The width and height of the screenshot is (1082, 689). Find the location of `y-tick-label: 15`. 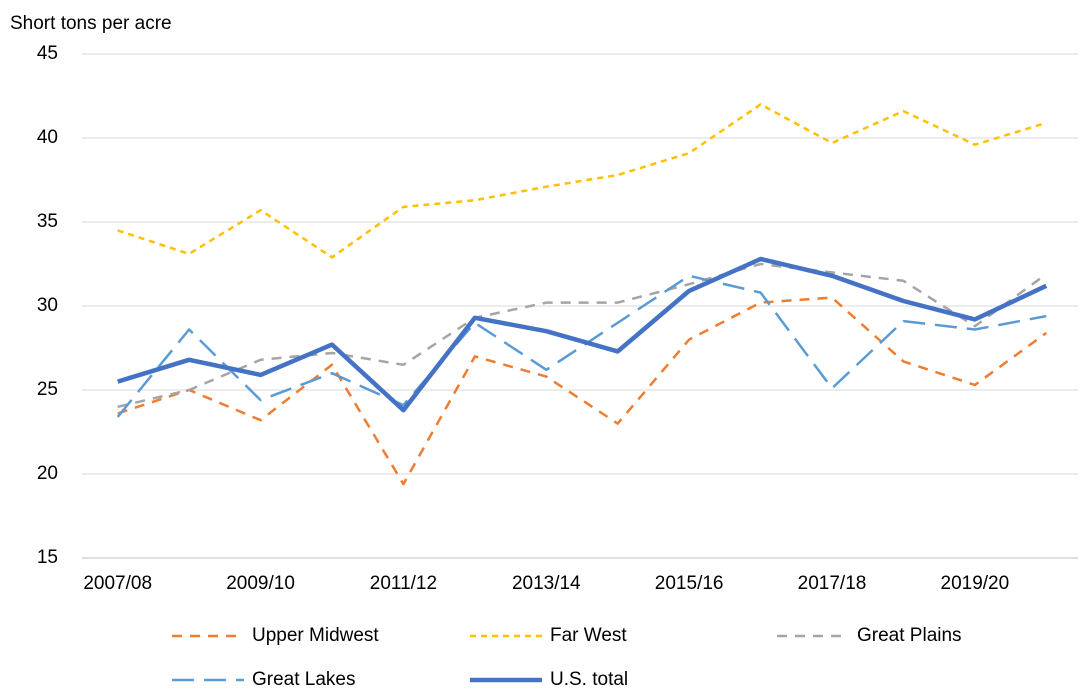

y-tick-label: 15 is located at coordinates (47, 557).